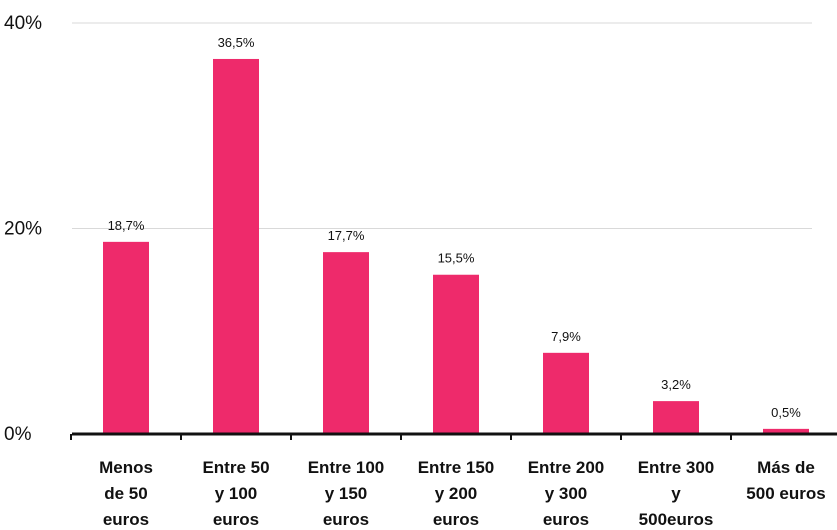  I want to click on data-label: 18,7%, so click(126, 225).